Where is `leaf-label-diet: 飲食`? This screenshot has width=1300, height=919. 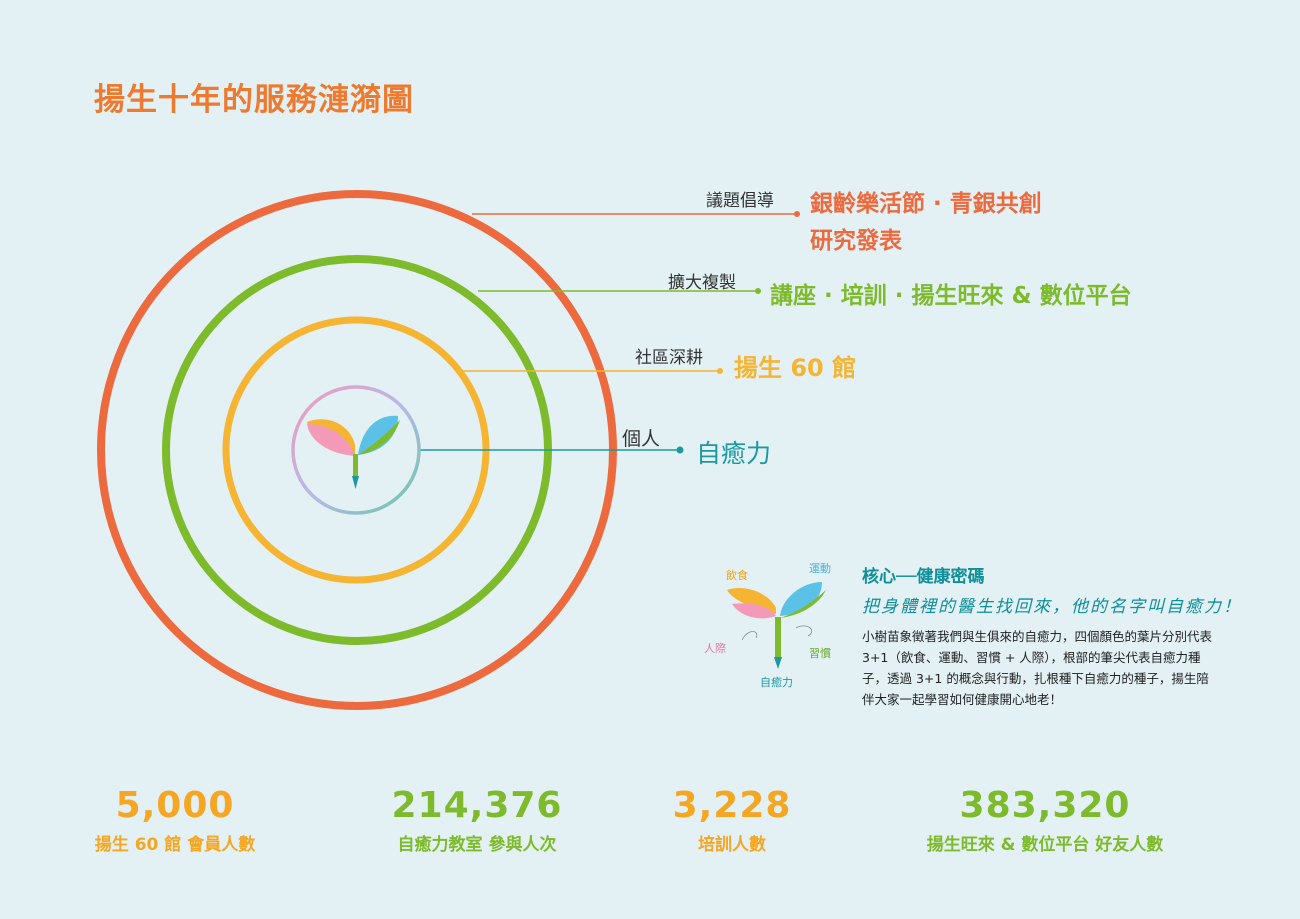 leaf-label-diet: 飲食 is located at coordinates (737, 575).